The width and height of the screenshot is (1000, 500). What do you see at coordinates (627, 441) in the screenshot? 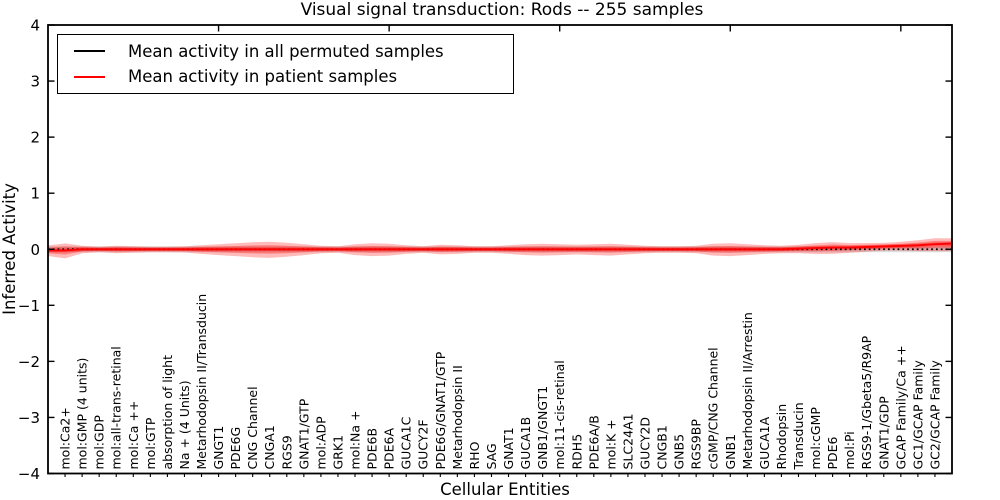
I see `x-category-label: SLC24A1` at bounding box center [627, 441].